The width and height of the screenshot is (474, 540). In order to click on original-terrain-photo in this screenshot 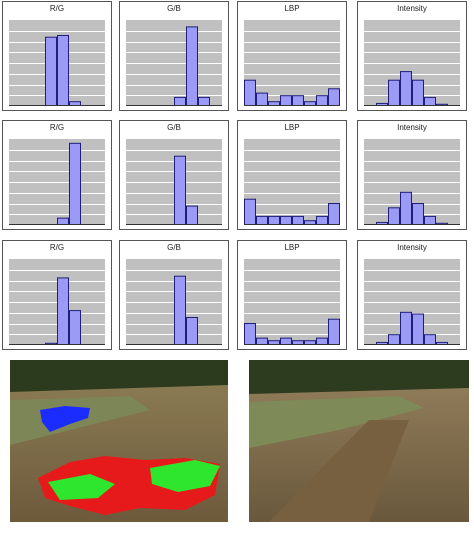, I will do `click(359, 441)`.